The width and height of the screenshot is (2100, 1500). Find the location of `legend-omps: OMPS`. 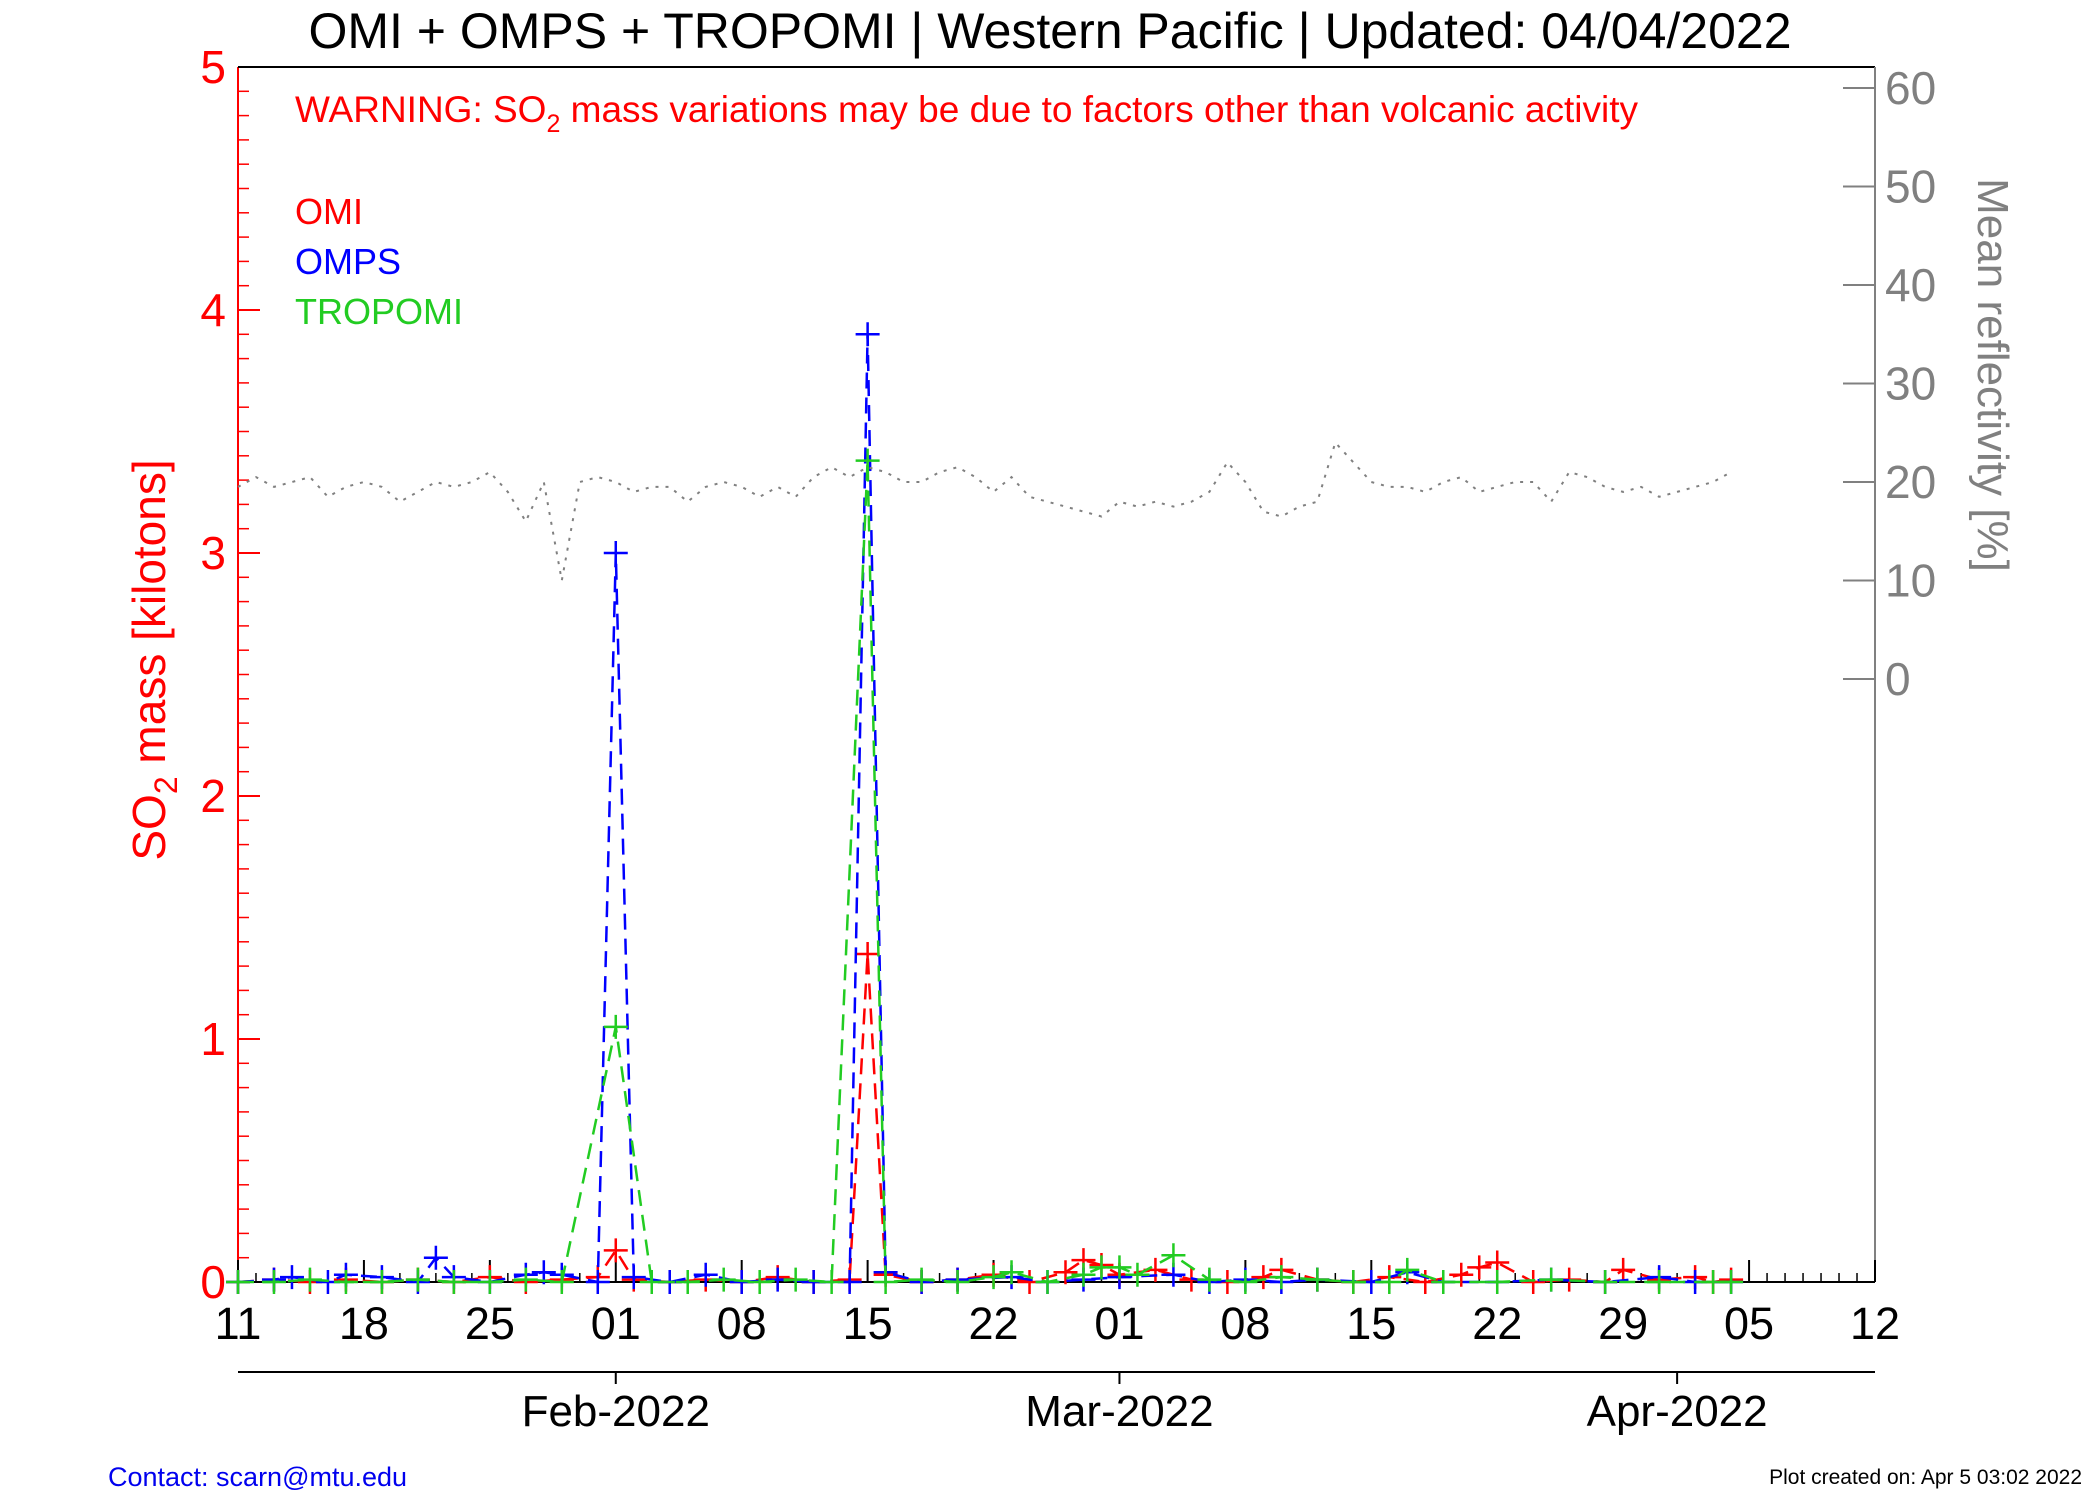

legend-omps: OMPS is located at coordinates (348, 261).